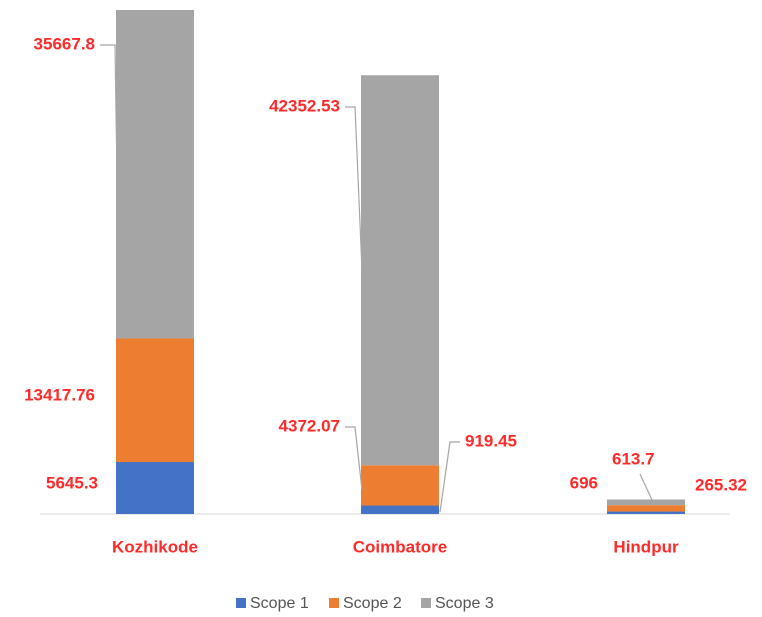 The width and height of the screenshot is (762, 617). I want to click on data-label: 919.45, so click(491, 440).